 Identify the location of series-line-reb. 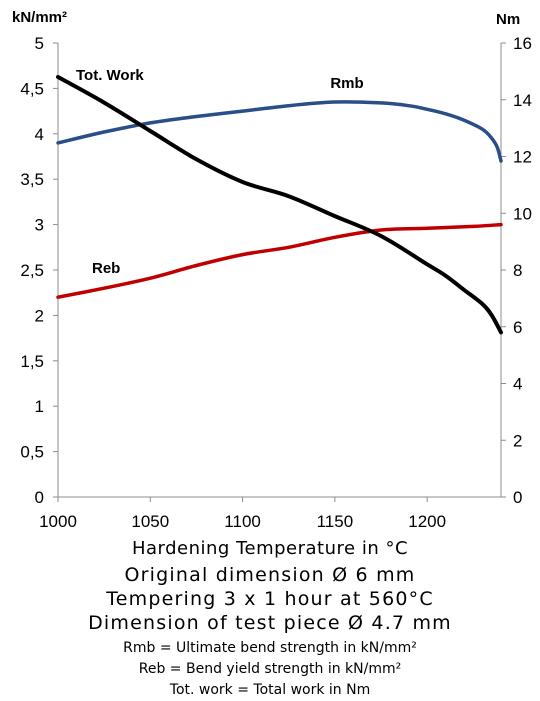
(279, 260).